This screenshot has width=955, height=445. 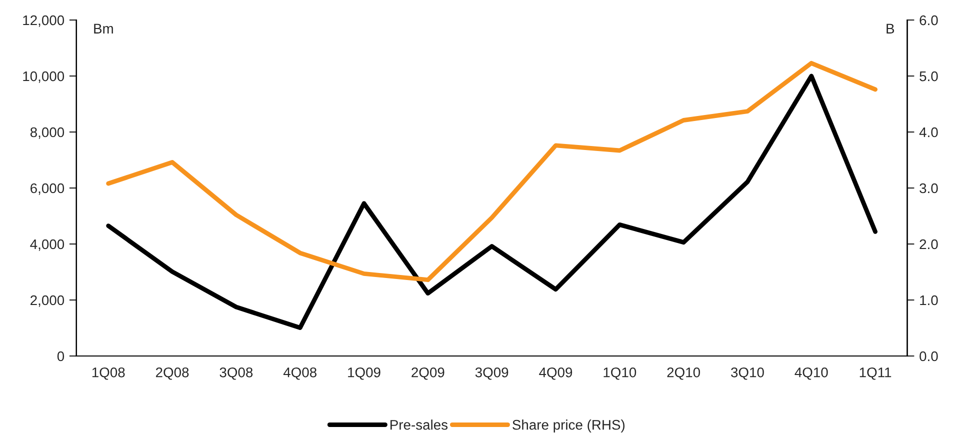 What do you see at coordinates (555, 373) in the screenshot?
I see `x-tick-label: 4Q09` at bounding box center [555, 373].